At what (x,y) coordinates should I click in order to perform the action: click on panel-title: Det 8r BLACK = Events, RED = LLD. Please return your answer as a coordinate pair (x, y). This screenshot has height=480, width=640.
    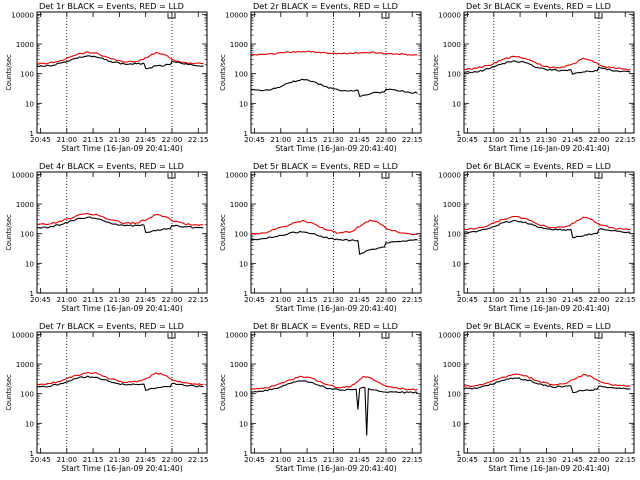
    Looking at the image, I should click on (325, 326).